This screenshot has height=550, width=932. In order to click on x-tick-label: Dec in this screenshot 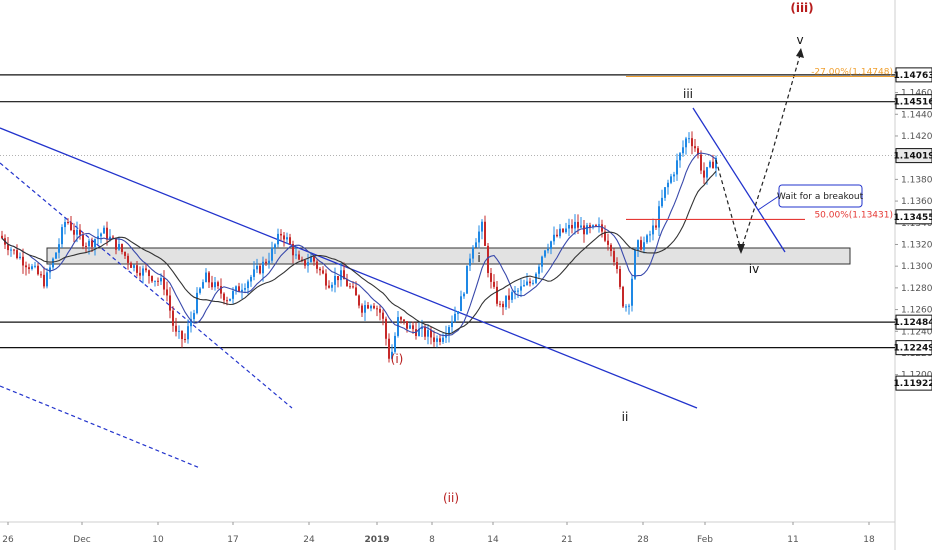, I will do `click(81, 540)`.